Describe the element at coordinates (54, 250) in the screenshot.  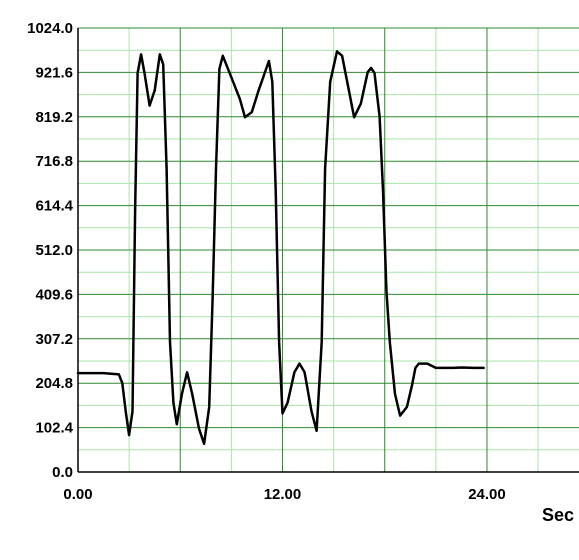
I see `y-tick-label: 512.0` at that location.